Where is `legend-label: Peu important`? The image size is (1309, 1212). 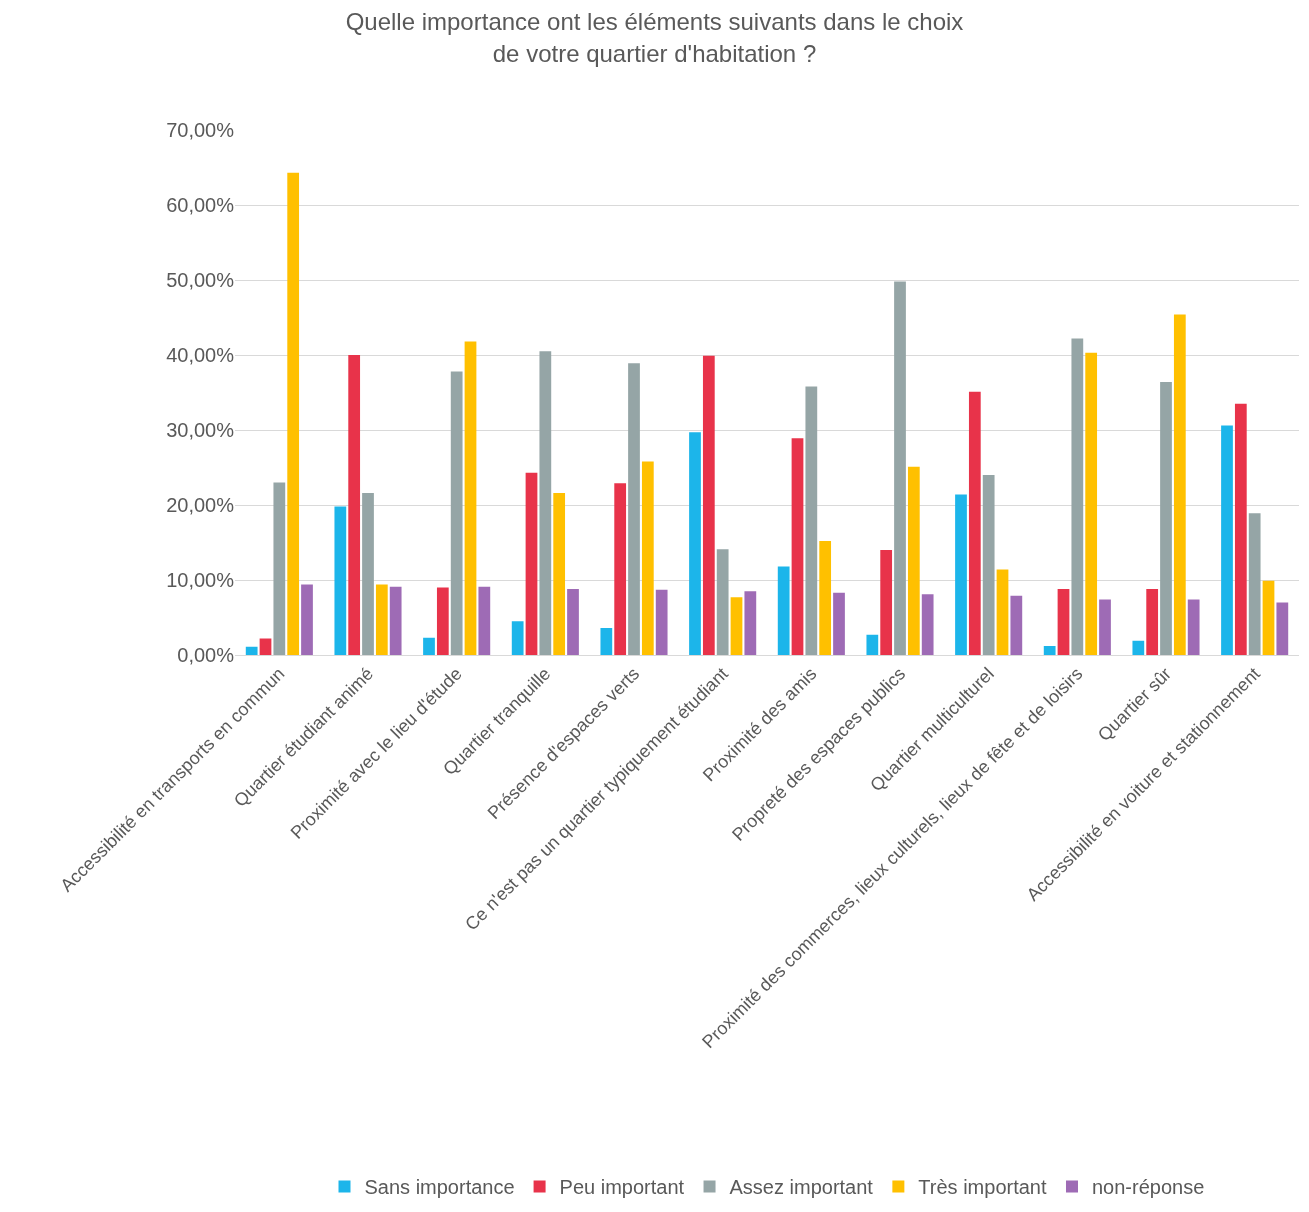
legend-label: Peu important is located at coordinates (622, 1187).